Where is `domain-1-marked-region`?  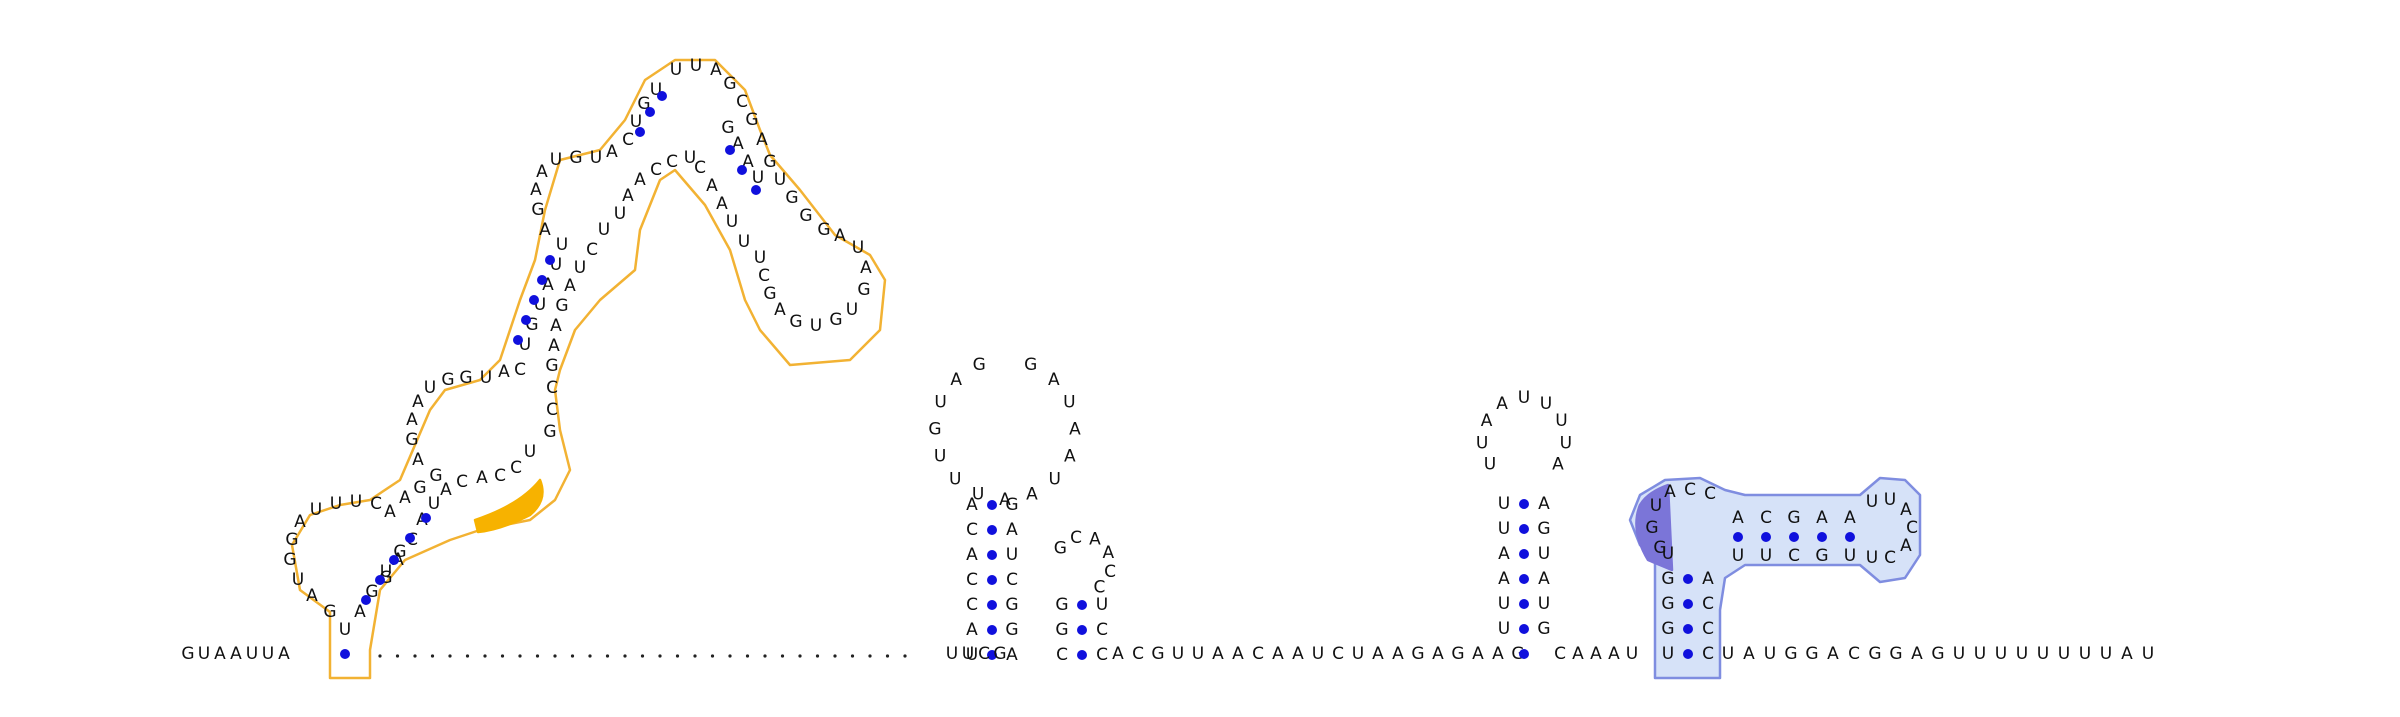
domain-1-marked-region is located at coordinates (508, 506).